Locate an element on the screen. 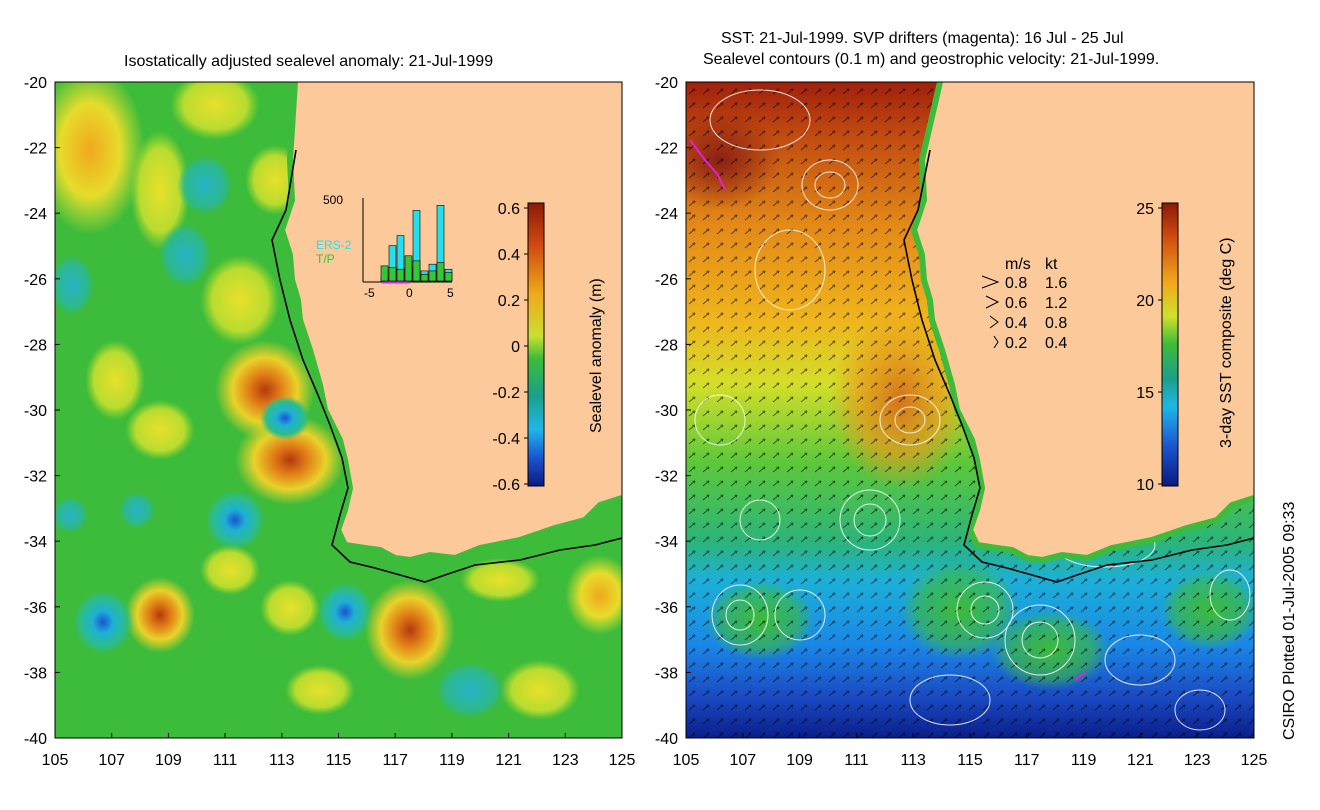  speed-legend: m/s kt 0.8 1.6 0.6 1.2 0.4 0.8 0.2 0.4 is located at coordinates (1024, 304).